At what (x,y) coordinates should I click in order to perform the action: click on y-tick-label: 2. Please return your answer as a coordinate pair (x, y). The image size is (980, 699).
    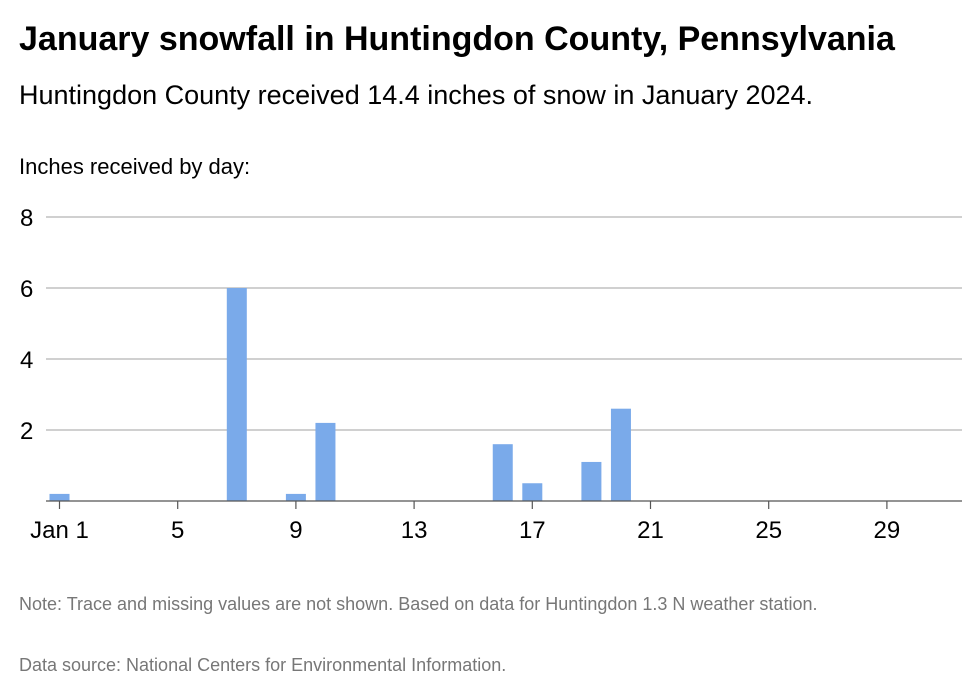
    Looking at the image, I should click on (26, 431).